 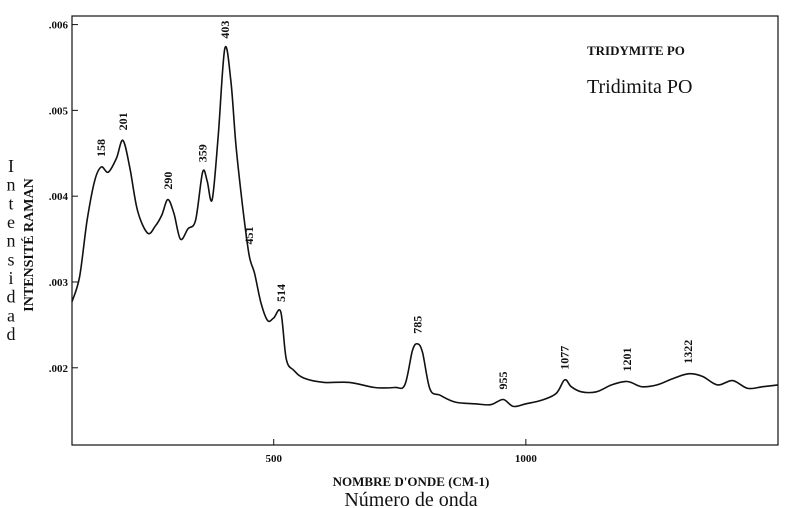 I want to click on y-axis-label-secondary-letter: t, so click(x=10, y=203).